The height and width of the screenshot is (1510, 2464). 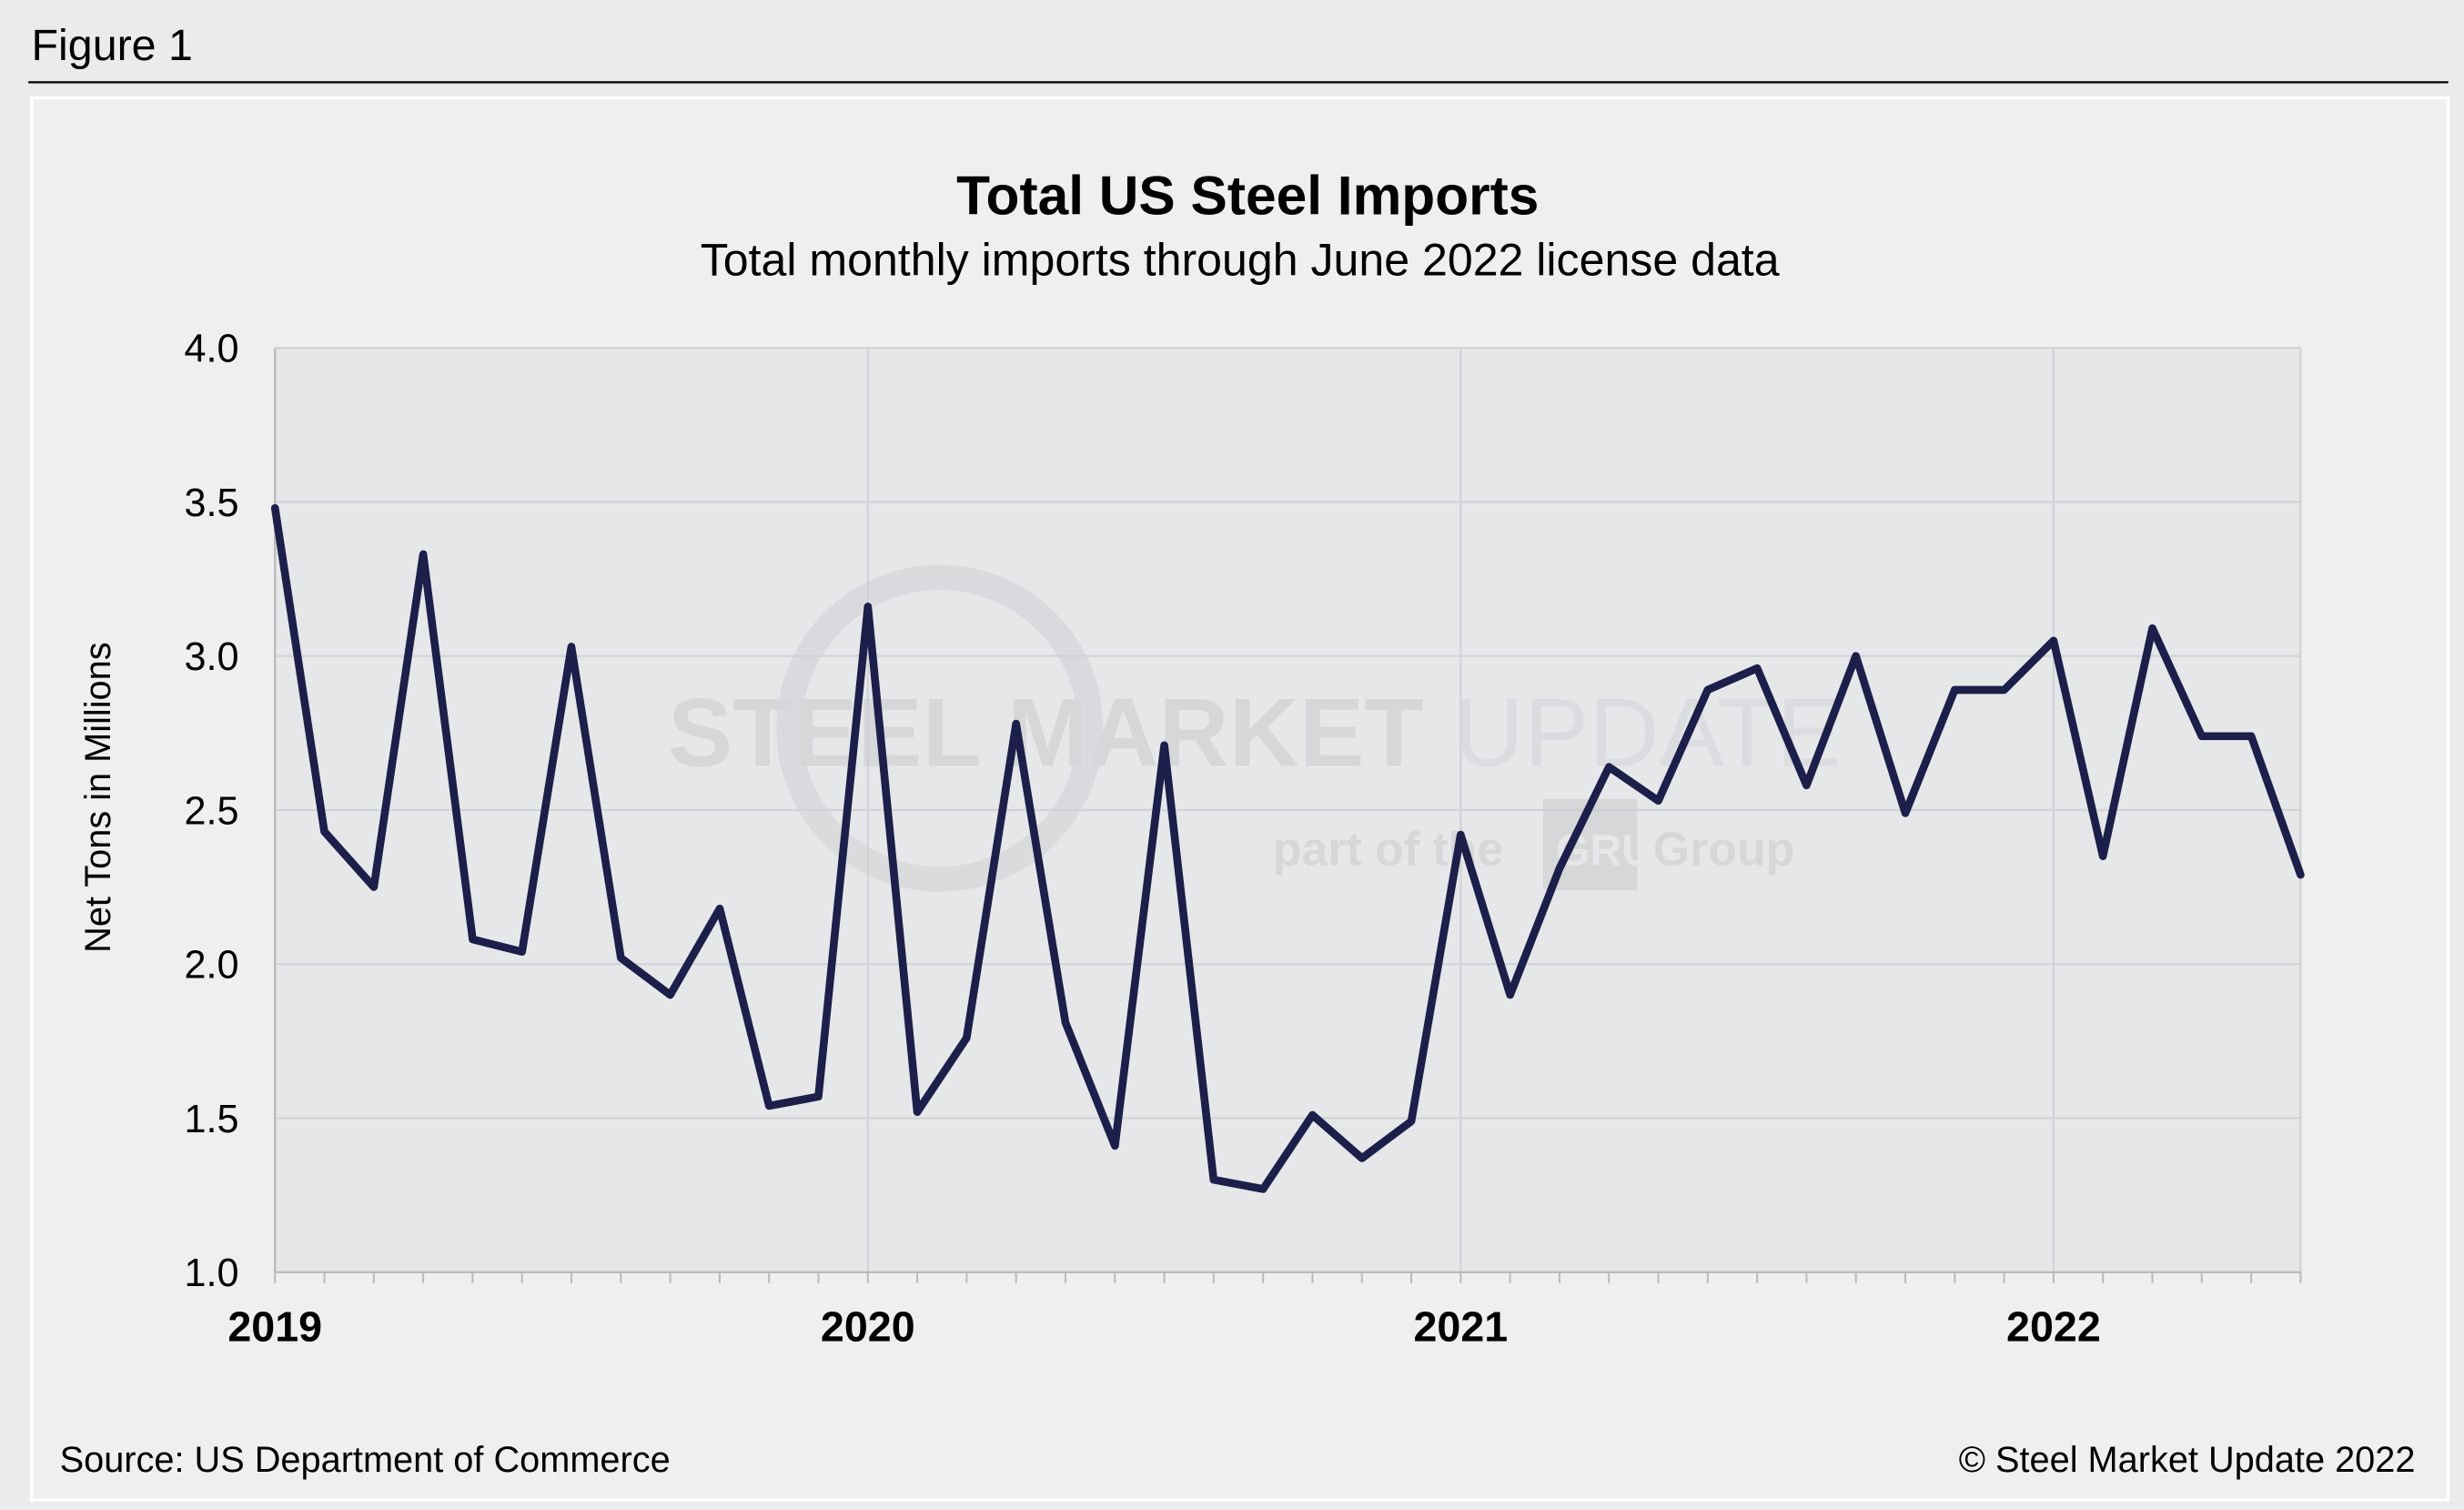 I want to click on watermark-logo-icon, so click(x=940, y=728).